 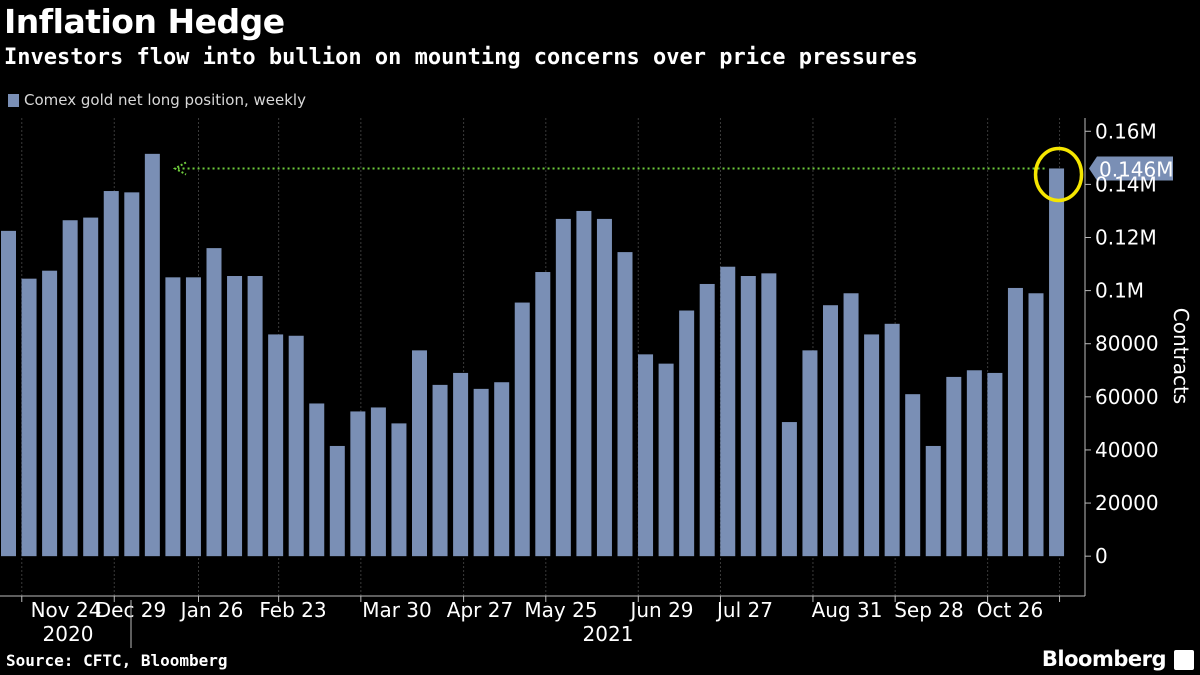 What do you see at coordinates (929, 610) in the screenshot?
I see `x-tick-label: Sep 28` at bounding box center [929, 610].